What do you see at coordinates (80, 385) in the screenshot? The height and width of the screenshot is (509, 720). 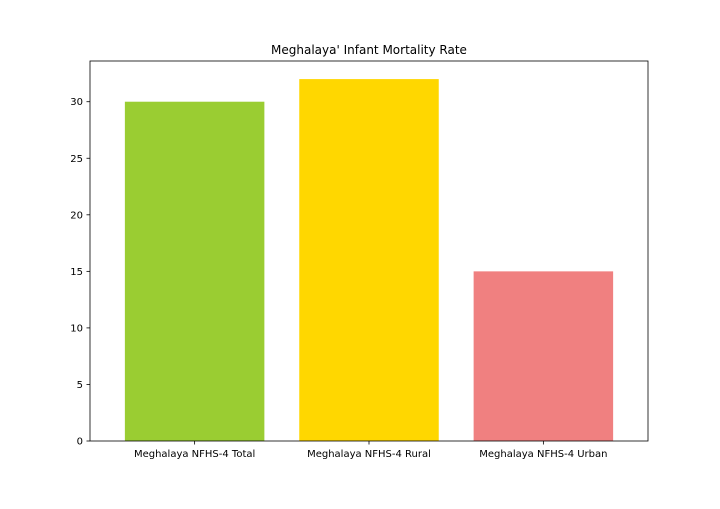 I see `y-tick-label: 5` at bounding box center [80, 385].